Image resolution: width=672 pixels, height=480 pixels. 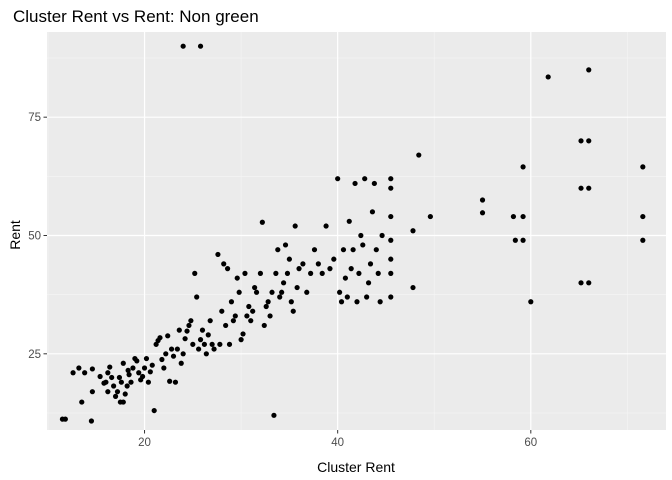 What do you see at coordinates (144, 443) in the screenshot?
I see `x-tick-label: 20` at bounding box center [144, 443].